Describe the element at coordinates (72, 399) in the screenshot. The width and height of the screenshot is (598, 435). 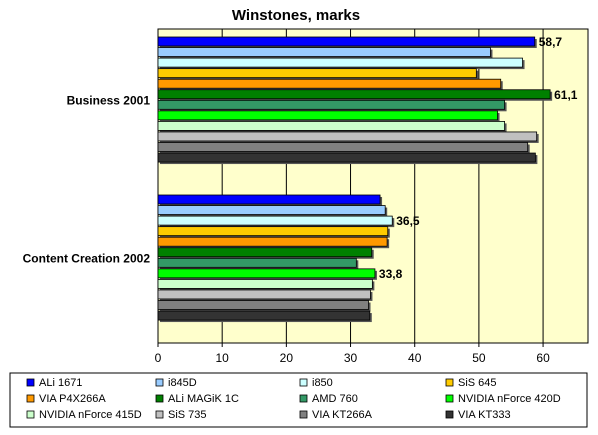
I see `legend-label: VIA P4X266A` at that location.